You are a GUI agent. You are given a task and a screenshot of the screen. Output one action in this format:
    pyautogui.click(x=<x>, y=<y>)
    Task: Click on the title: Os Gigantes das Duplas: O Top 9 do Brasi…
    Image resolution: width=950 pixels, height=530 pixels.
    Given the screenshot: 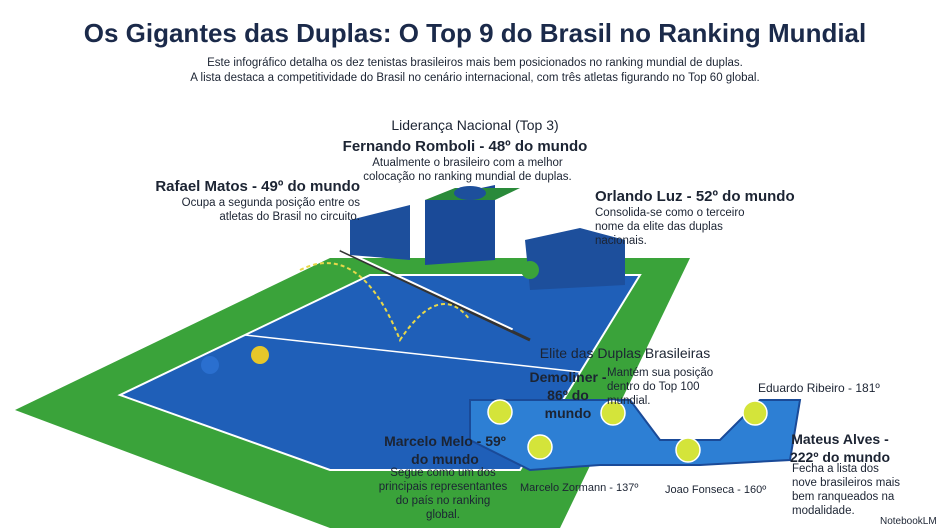 What is the action you would take?
    pyautogui.click(x=475, y=33)
    